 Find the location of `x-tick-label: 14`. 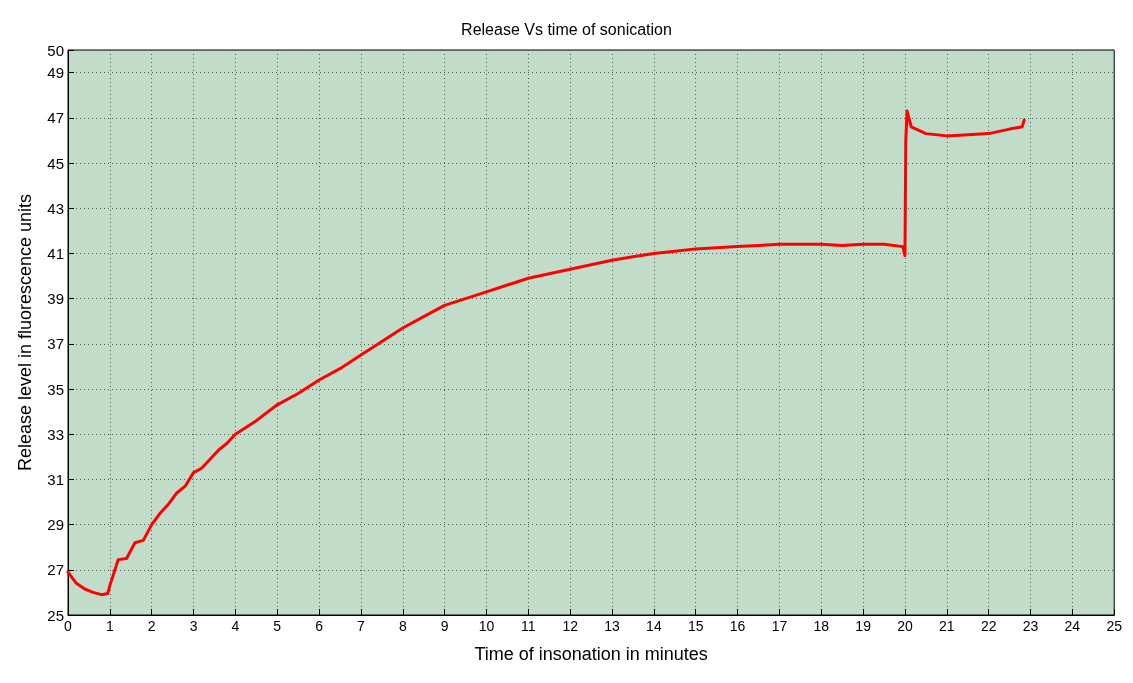

x-tick-label: 14 is located at coordinates (654, 626).